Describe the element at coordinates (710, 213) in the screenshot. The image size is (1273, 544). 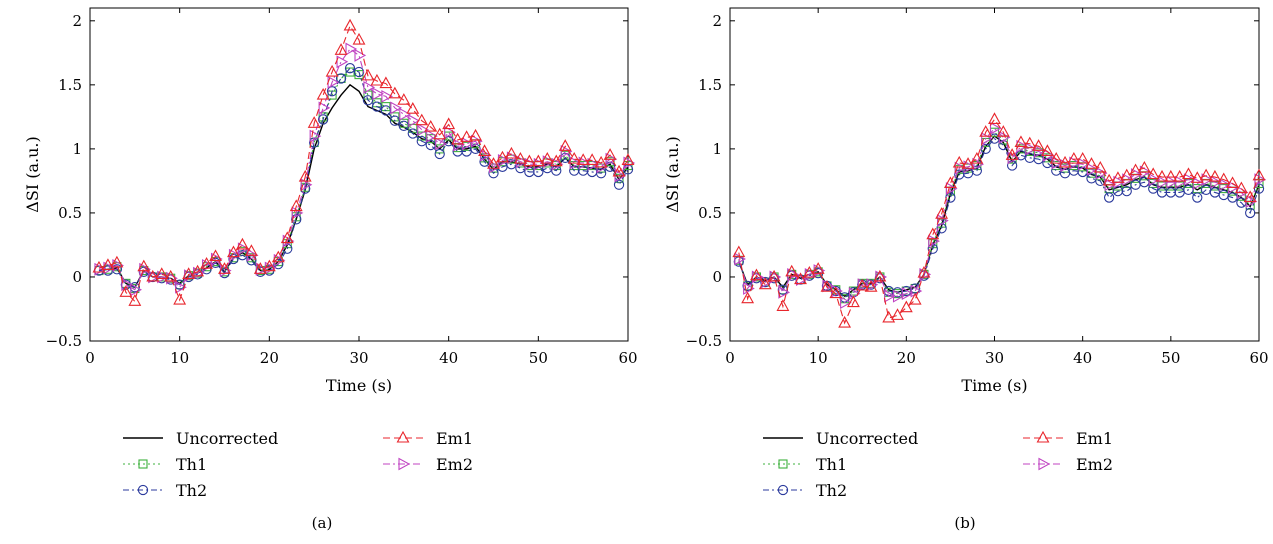
I see `y-tick-label: 0.5` at that location.